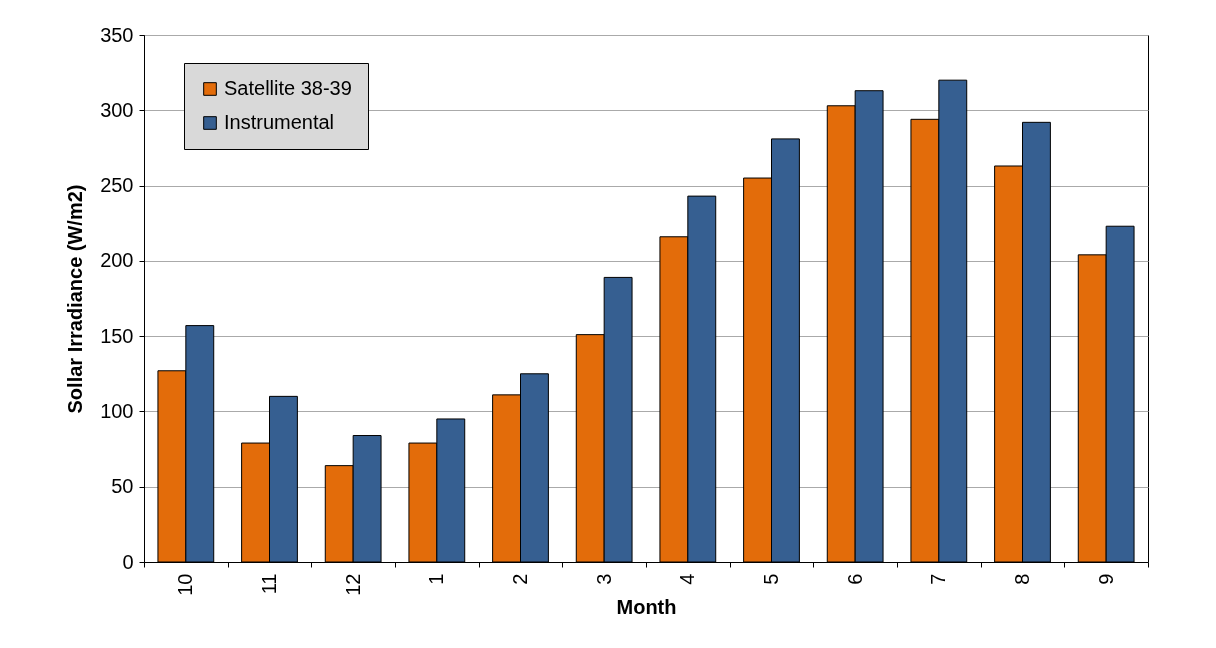 This screenshot has height=648, width=1216. I want to click on x-tick-label: 12, so click(352, 584).